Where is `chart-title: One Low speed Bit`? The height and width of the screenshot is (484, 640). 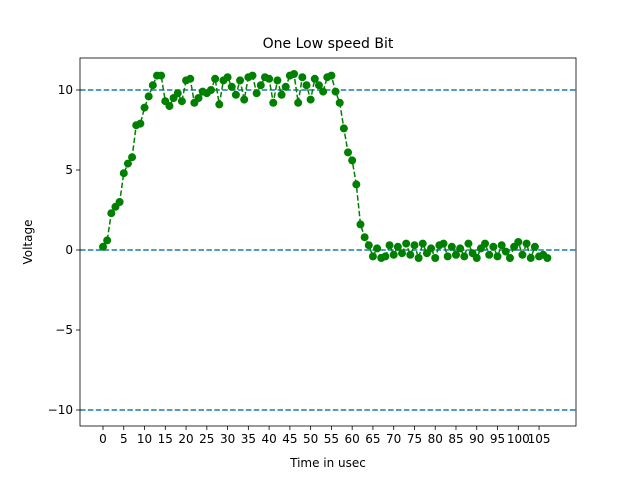
chart-title: One Low speed Bit is located at coordinates (328, 44).